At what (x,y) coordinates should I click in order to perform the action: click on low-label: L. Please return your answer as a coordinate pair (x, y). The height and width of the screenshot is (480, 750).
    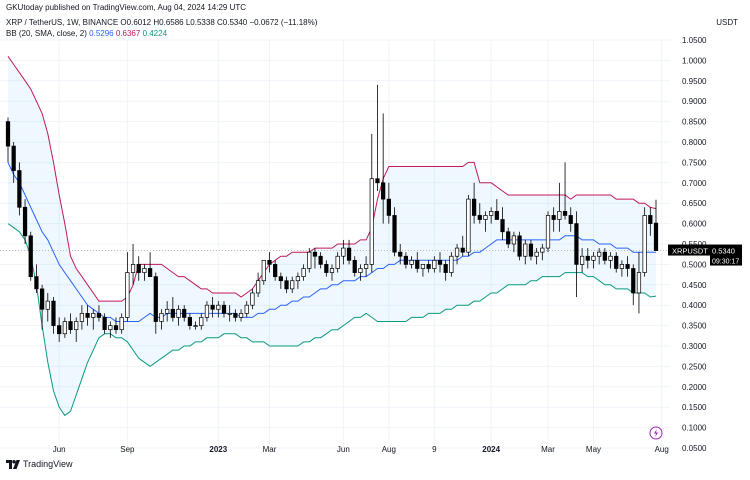
    Looking at the image, I should click on (188, 22).